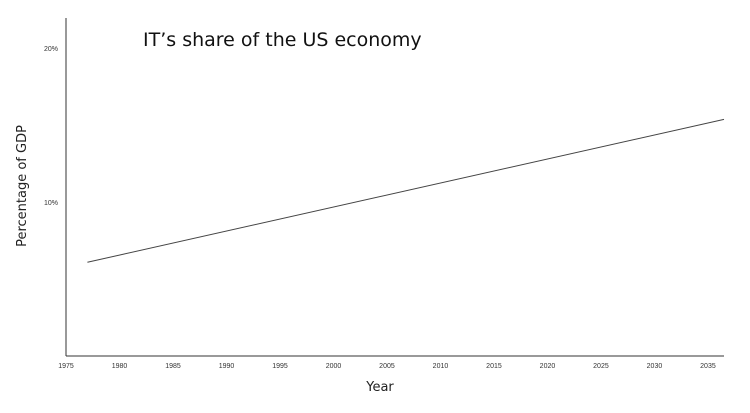  What do you see at coordinates (51, 126) in the screenshot?
I see `y-axis-ticks: 10% 20%` at bounding box center [51, 126].